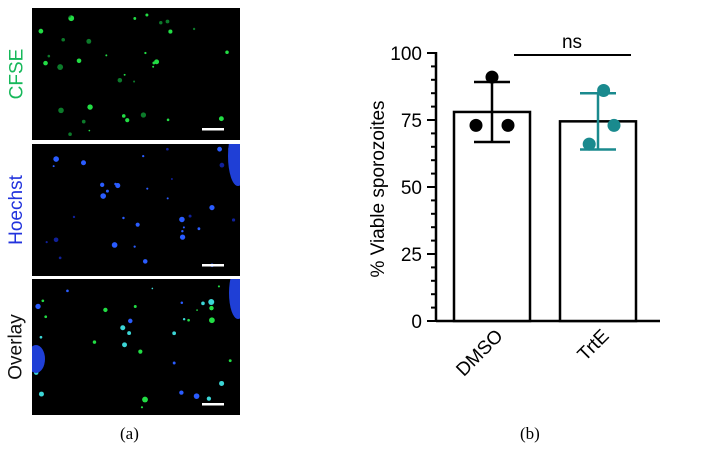  I want to click on hoechst-label: Hoechst, so click(17, 210).